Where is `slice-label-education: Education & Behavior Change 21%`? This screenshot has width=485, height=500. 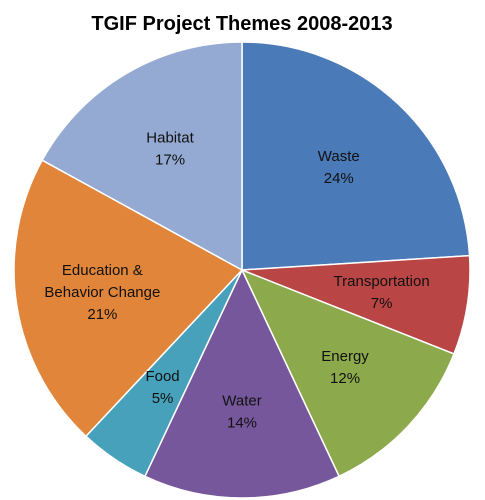
slice-label-education: Education & Behavior Change 21% is located at coordinates (102, 292).